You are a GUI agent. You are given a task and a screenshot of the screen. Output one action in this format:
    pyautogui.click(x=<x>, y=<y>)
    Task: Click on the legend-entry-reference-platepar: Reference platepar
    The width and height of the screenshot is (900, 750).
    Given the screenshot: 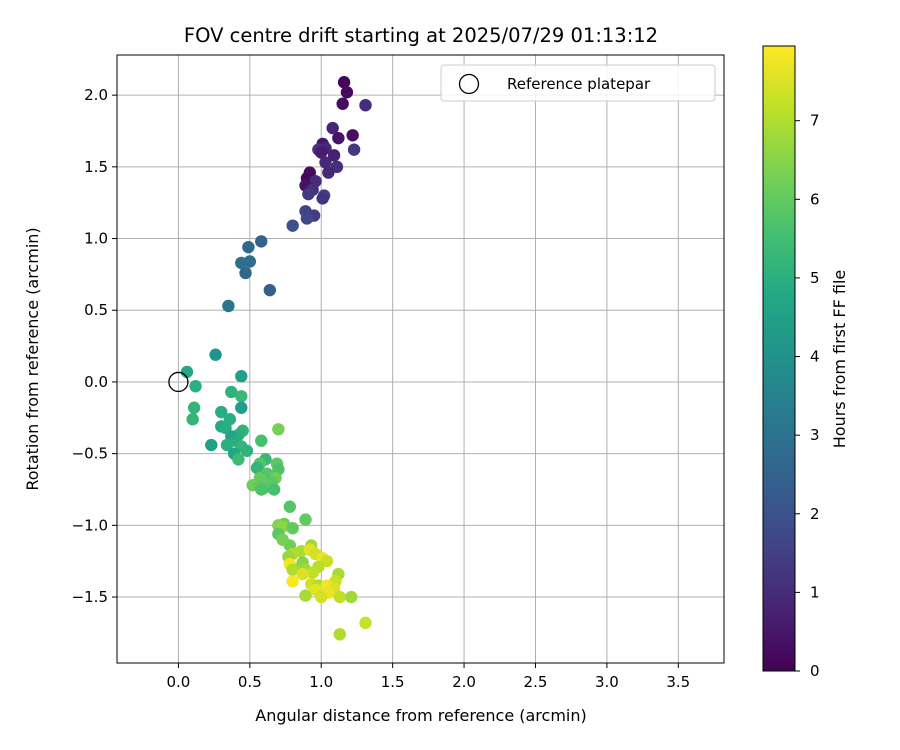 What is the action you would take?
    pyautogui.click(x=579, y=84)
    